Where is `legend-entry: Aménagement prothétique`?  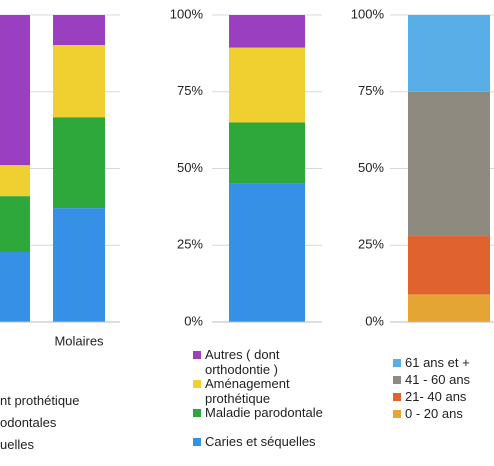 legend-entry: Aménagement prothétique is located at coordinates (268, 391).